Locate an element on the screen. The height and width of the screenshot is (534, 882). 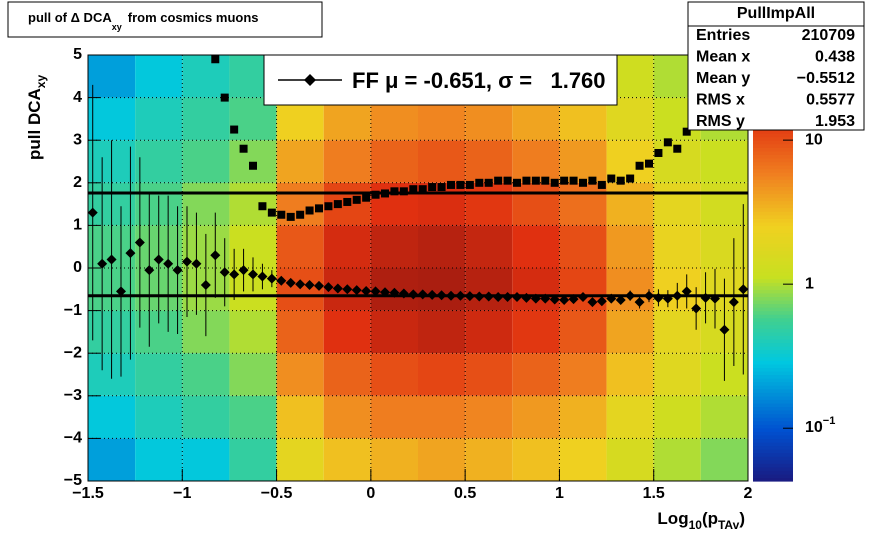
x-tick-label: −0.5 is located at coordinates (277, 493).